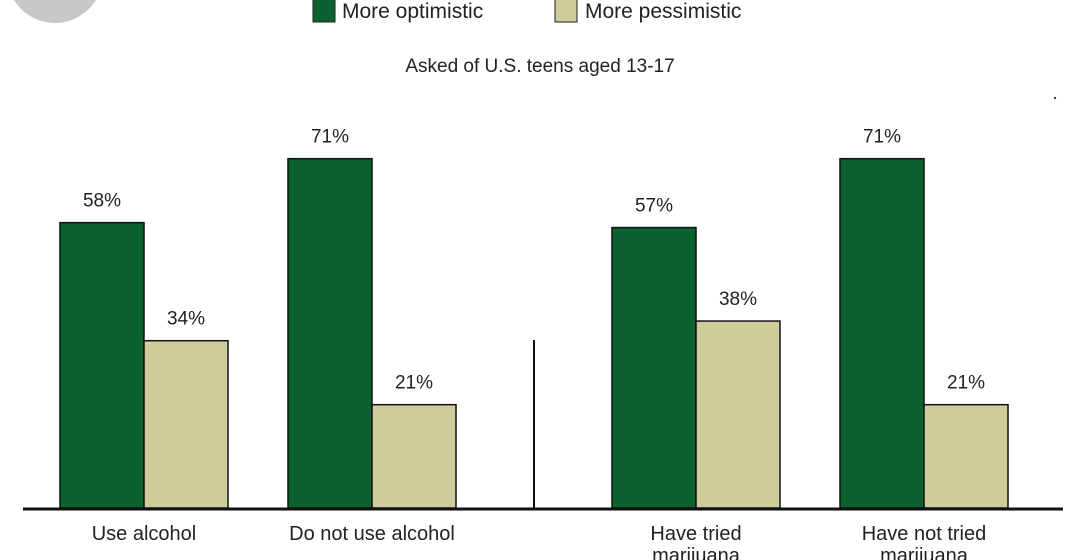 The height and width of the screenshot is (560, 1079). What do you see at coordinates (738, 299) in the screenshot?
I see `data-label: 38%` at bounding box center [738, 299].